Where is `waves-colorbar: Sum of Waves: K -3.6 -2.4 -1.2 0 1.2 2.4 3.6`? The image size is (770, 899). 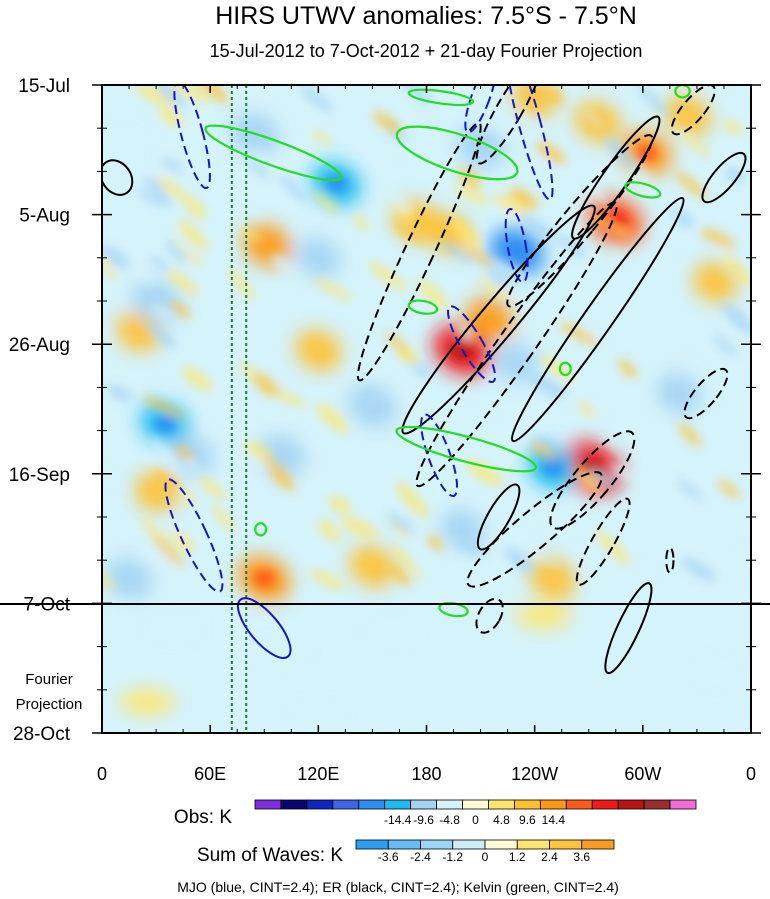
waves-colorbar: Sum of Waves: K -3.6 -2.4 -1.2 0 1.2 2.4 3.6 is located at coordinates (406, 852).